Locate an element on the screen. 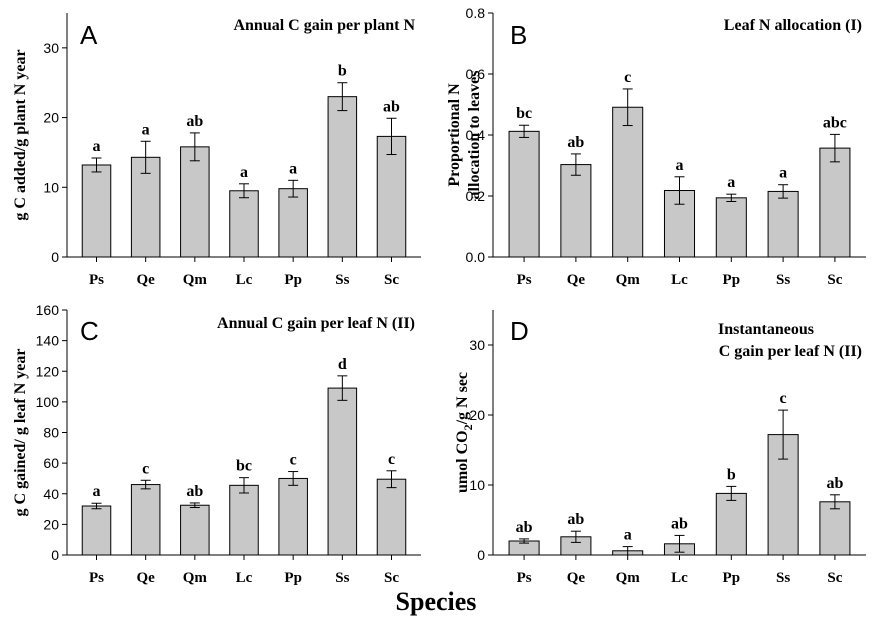  x-axis-label: Species is located at coordinates (436, 601).